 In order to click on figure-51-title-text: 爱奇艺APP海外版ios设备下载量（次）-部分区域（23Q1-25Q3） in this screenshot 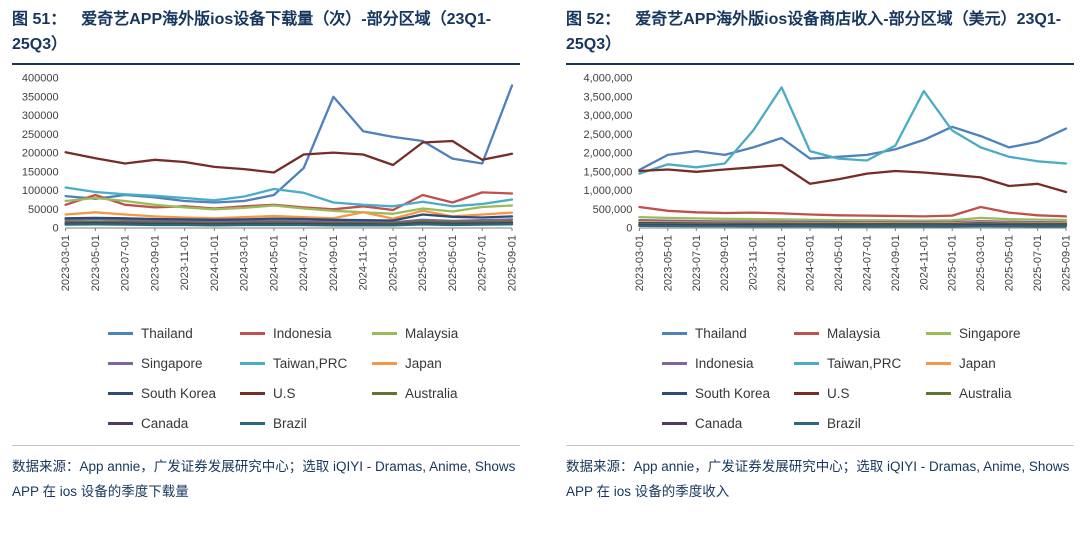, I will do `click(252, 32)`.